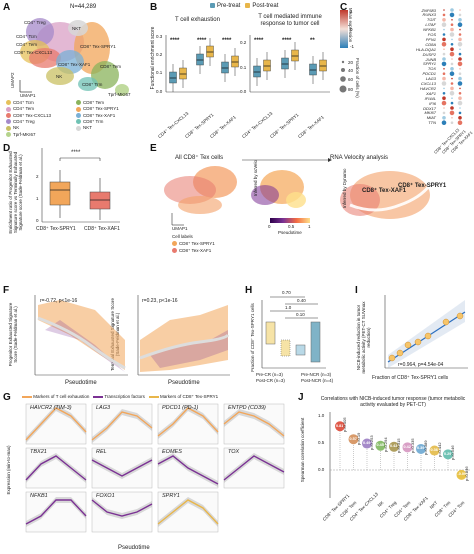 This screenshot has width=474, height=554. I want to click on e-pseudotime-bar, so click(290, 220).